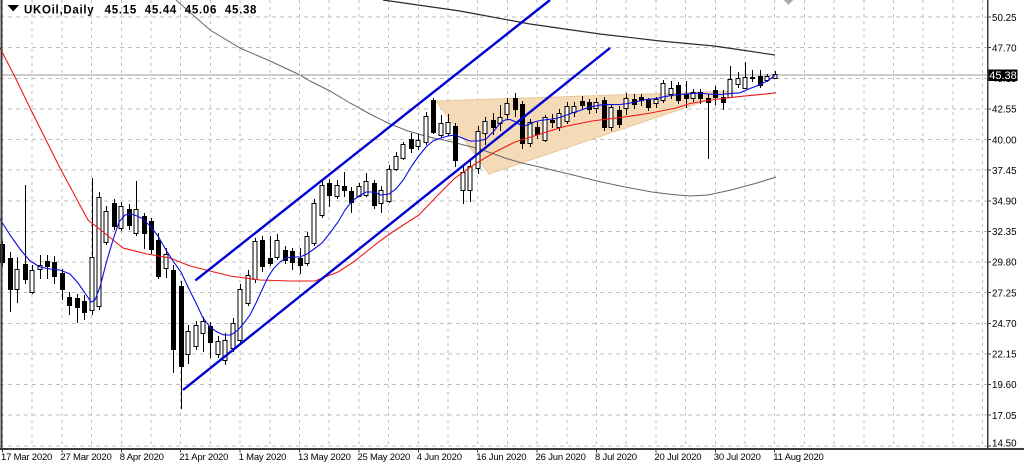 The height and width of the screenshot is (469, 1024). Describe the element at coordinates (1004, 202) in the screenshot. I see `svg-text: 34.90` at that location.